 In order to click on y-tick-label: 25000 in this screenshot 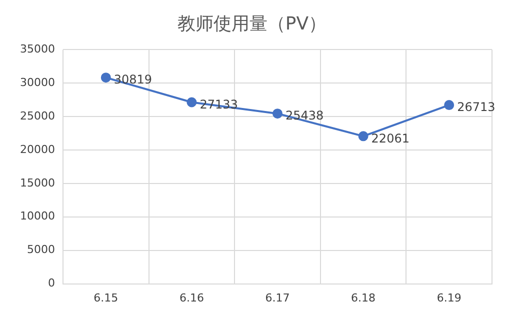, I will do `click(37, 115)`.